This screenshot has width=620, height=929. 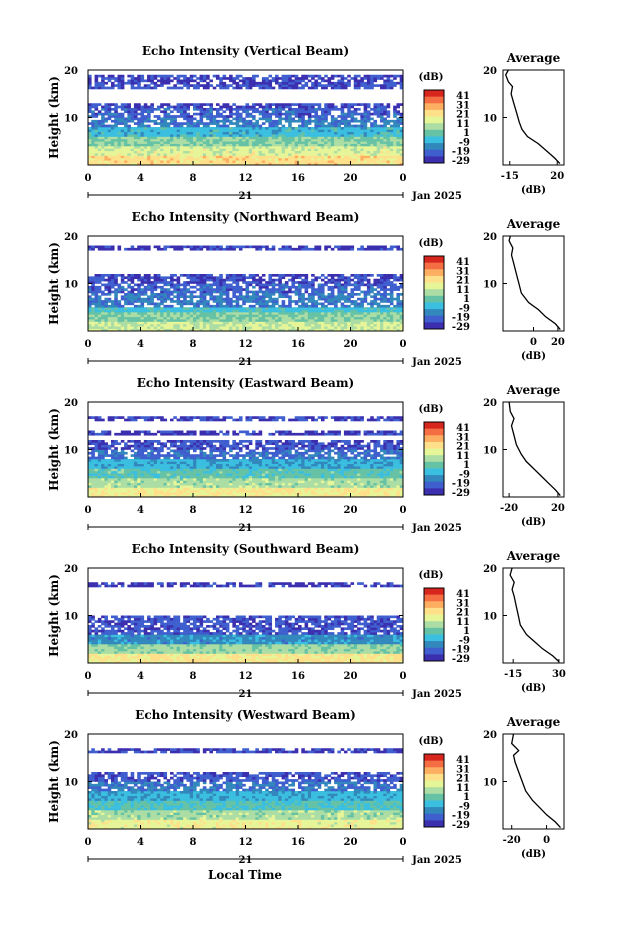 What do you see at coordinates (71, 237) in the screenshot?
I see `y-tick-label: 20` at bounding box center [71, 237].